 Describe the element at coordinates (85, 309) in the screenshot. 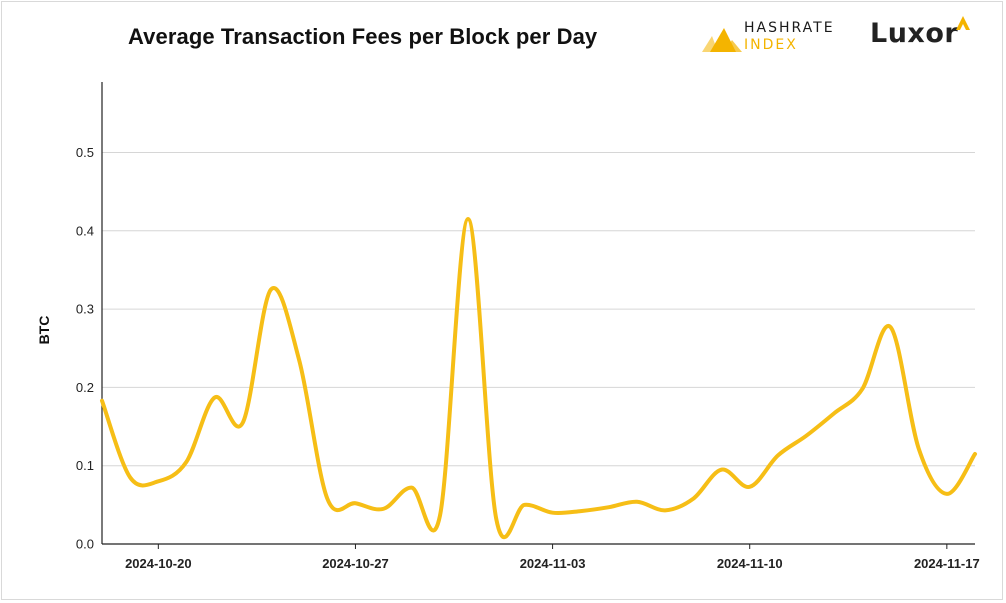

I see `y-tick-label: 0.3` at that location.